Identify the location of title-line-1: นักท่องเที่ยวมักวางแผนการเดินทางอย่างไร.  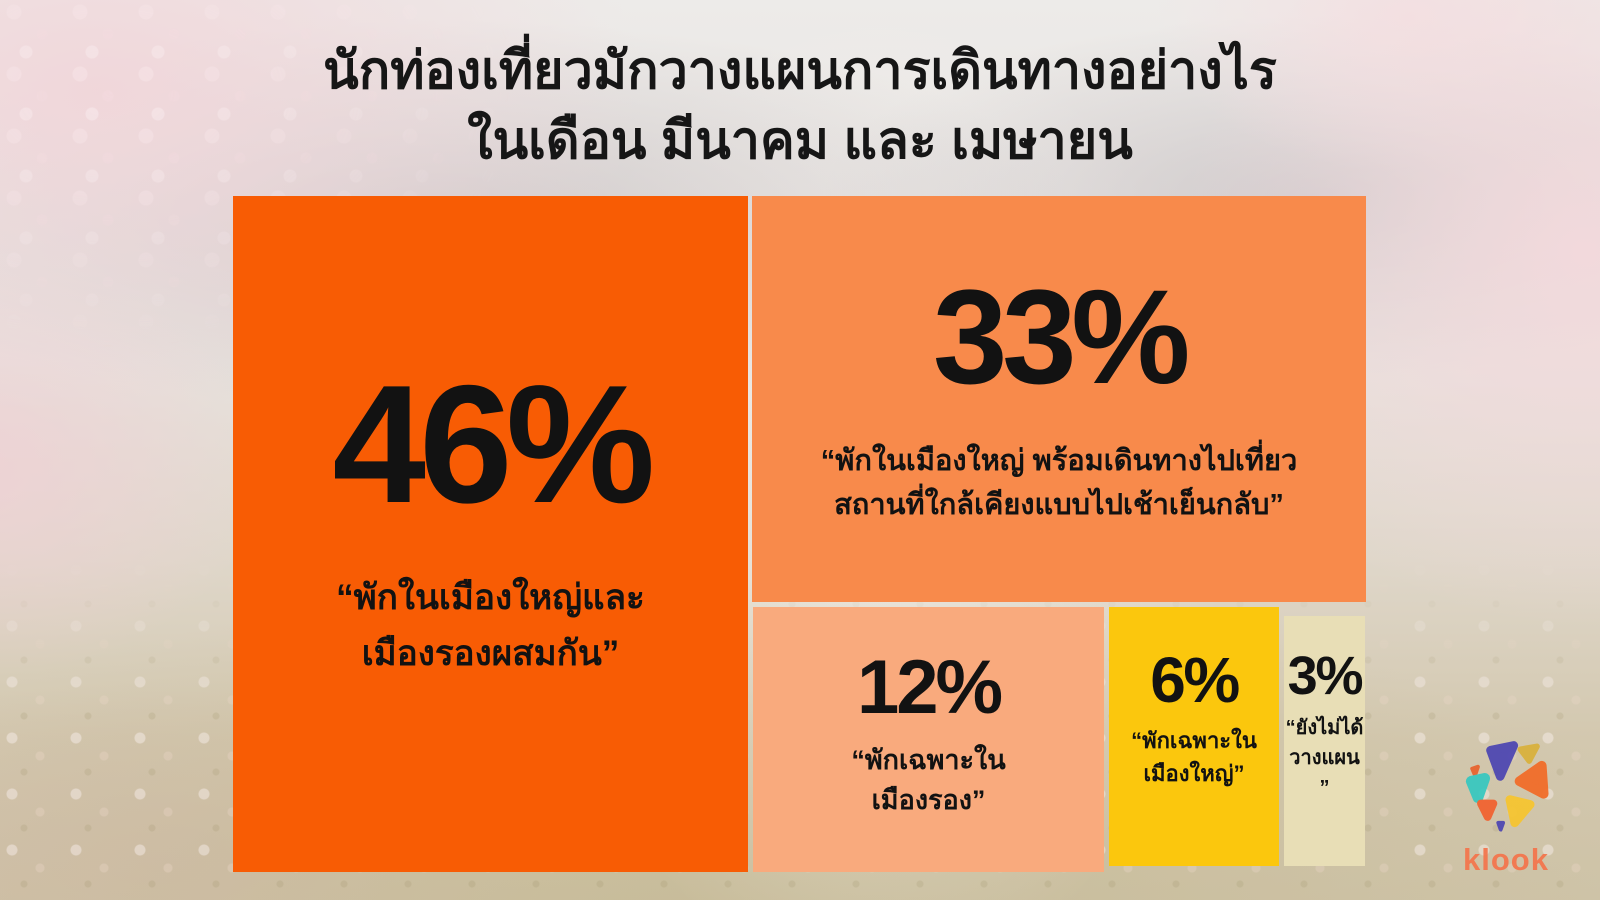
(800, 71).